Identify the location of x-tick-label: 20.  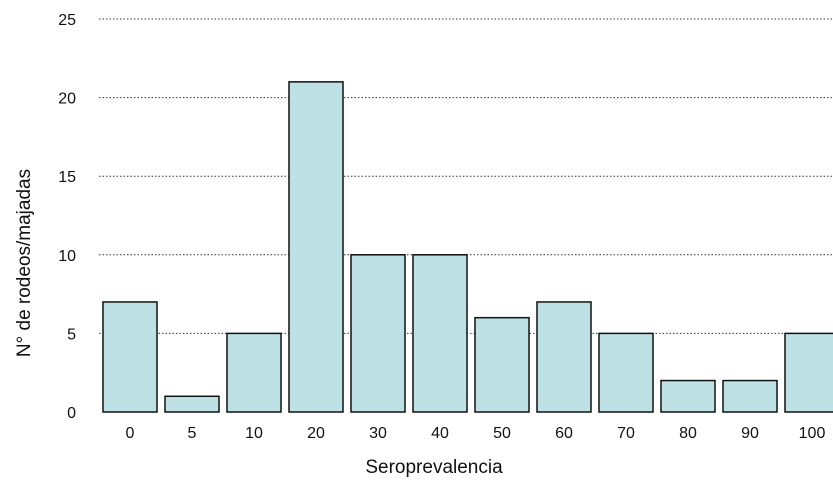
(316, 433).